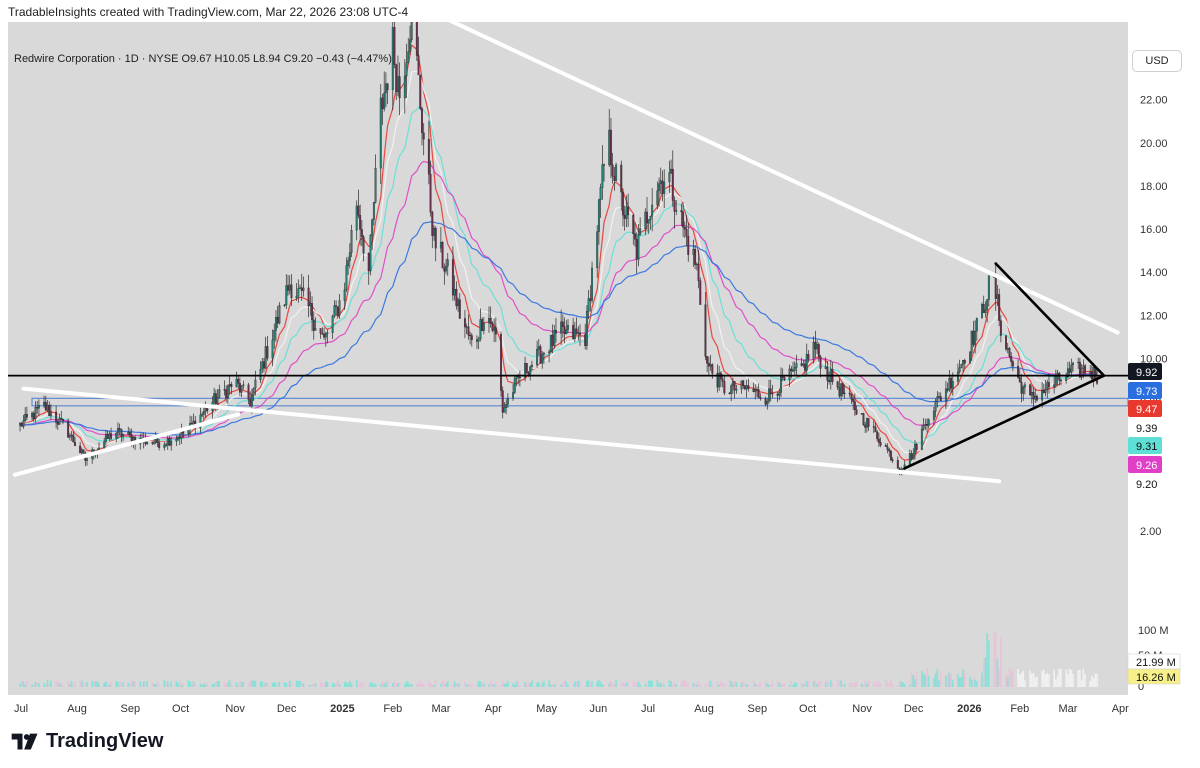 Image resolution: width=1200 pixels, height=768 pixels. I want to click on currency-button: USD, so click(1157, 61).